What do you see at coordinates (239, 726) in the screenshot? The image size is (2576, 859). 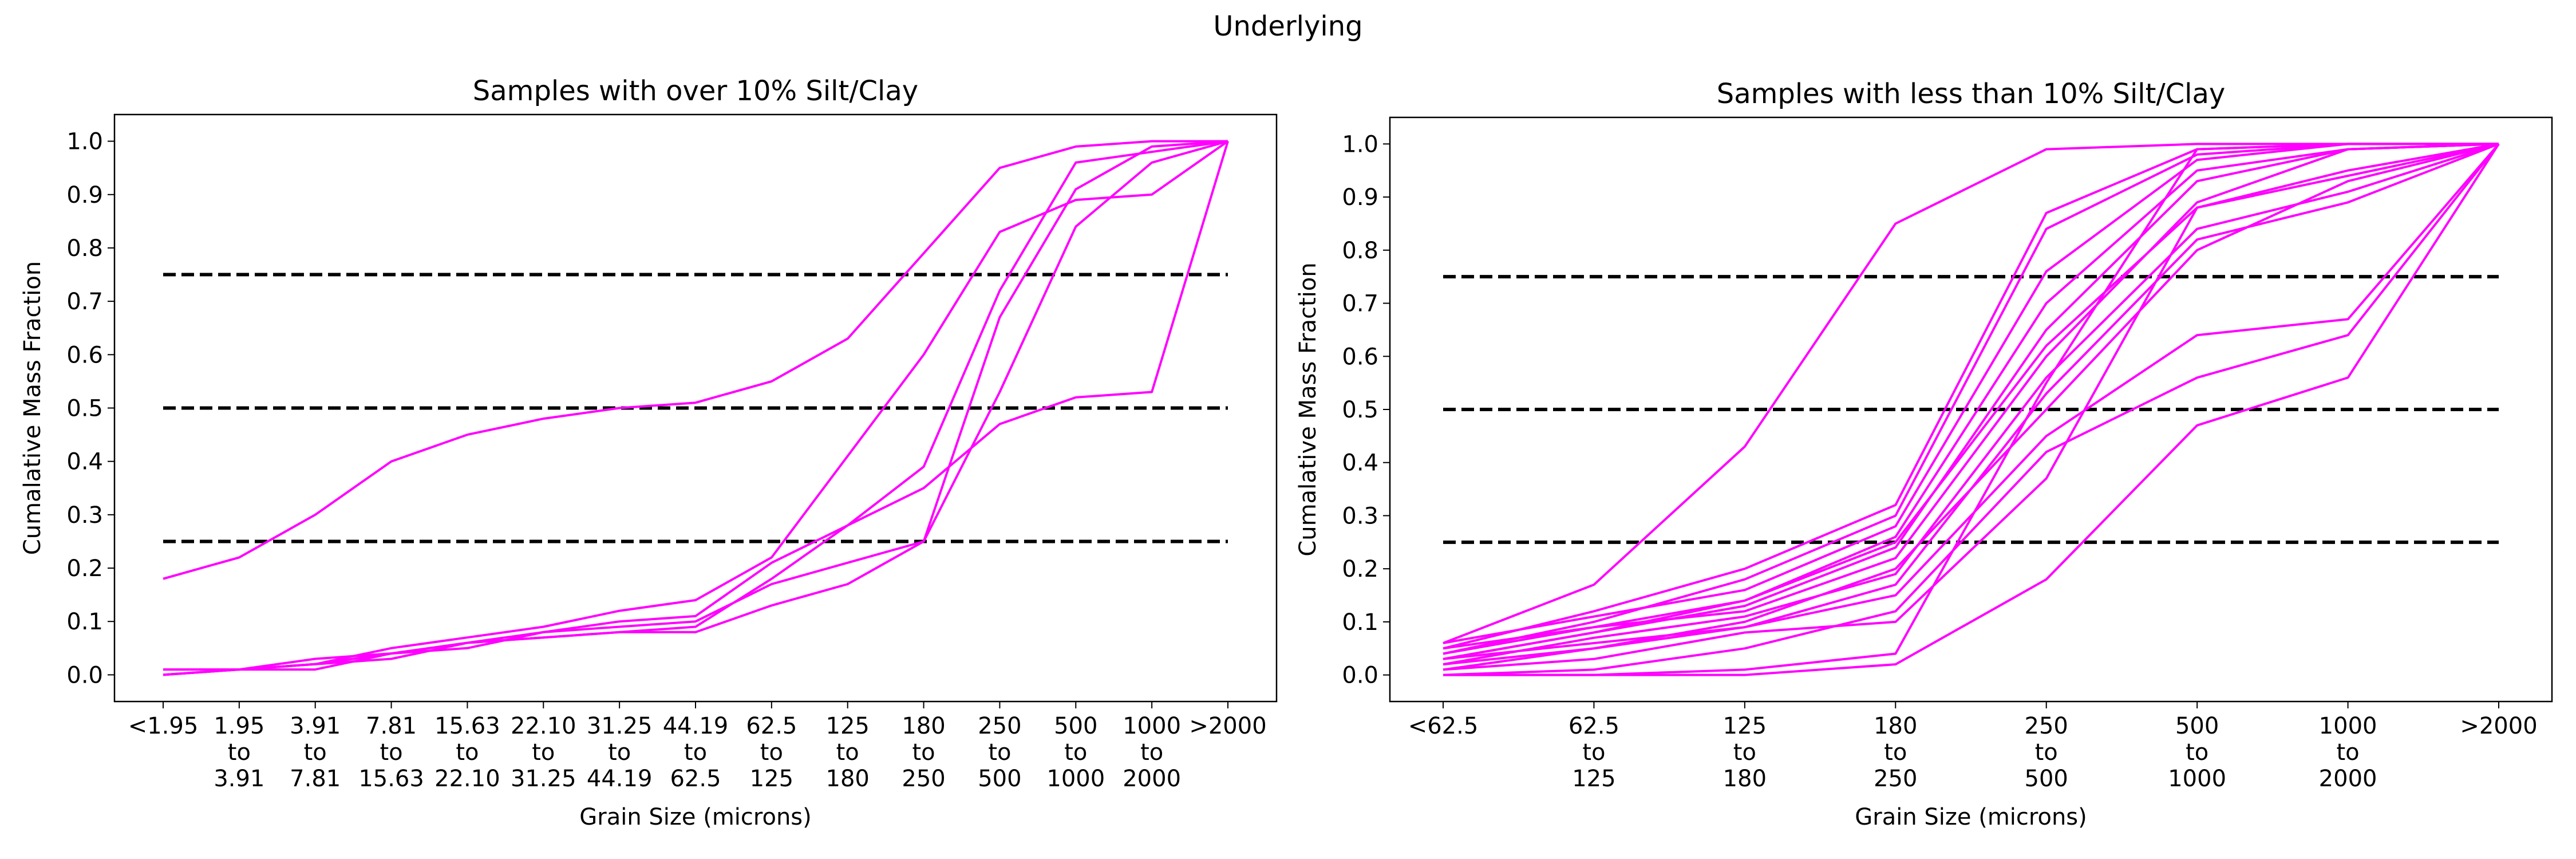 I see `x-tick-label: 1.95` at bounding box center [239, 726].